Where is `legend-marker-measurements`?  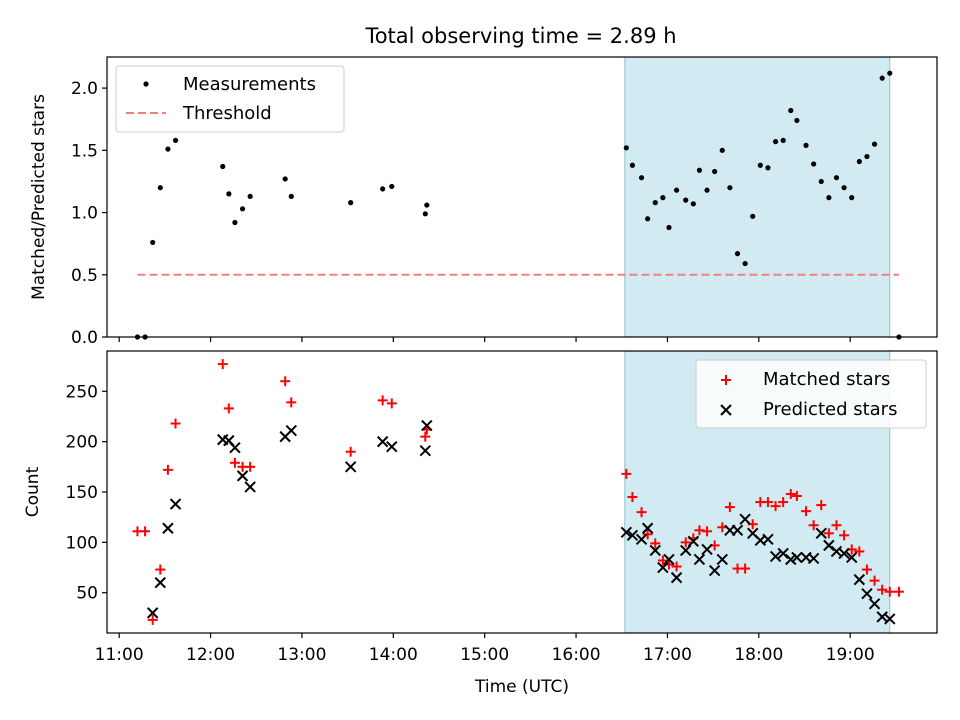 legend-marker-measurements is located at coordinates (146, 84).